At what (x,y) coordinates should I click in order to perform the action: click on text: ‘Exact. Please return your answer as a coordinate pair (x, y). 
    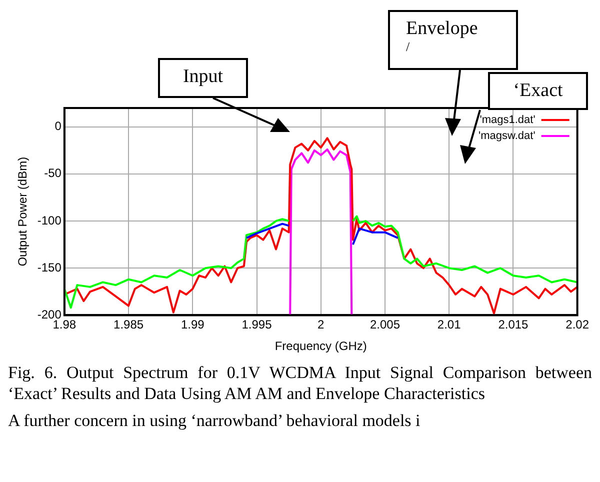
    Looking at the image, I should click on (538, 91).